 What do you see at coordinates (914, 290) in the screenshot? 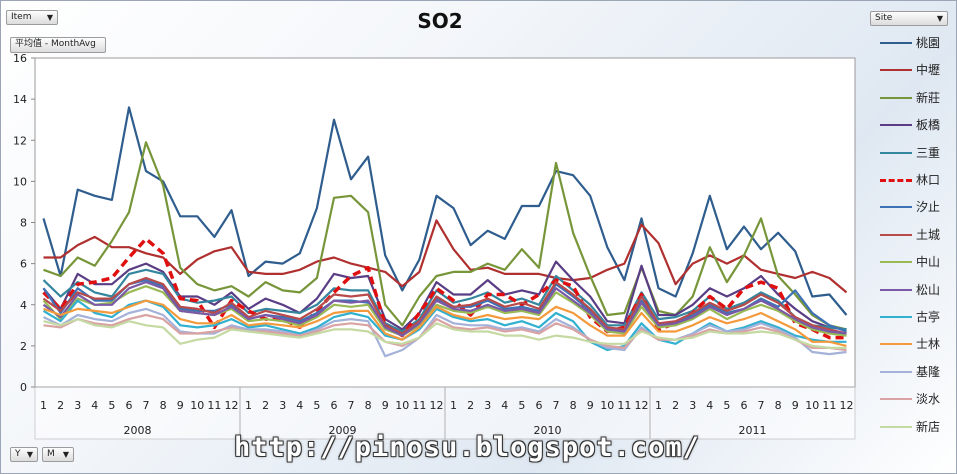
I see `legend-item: 松山` at bounding box center [914, 290].